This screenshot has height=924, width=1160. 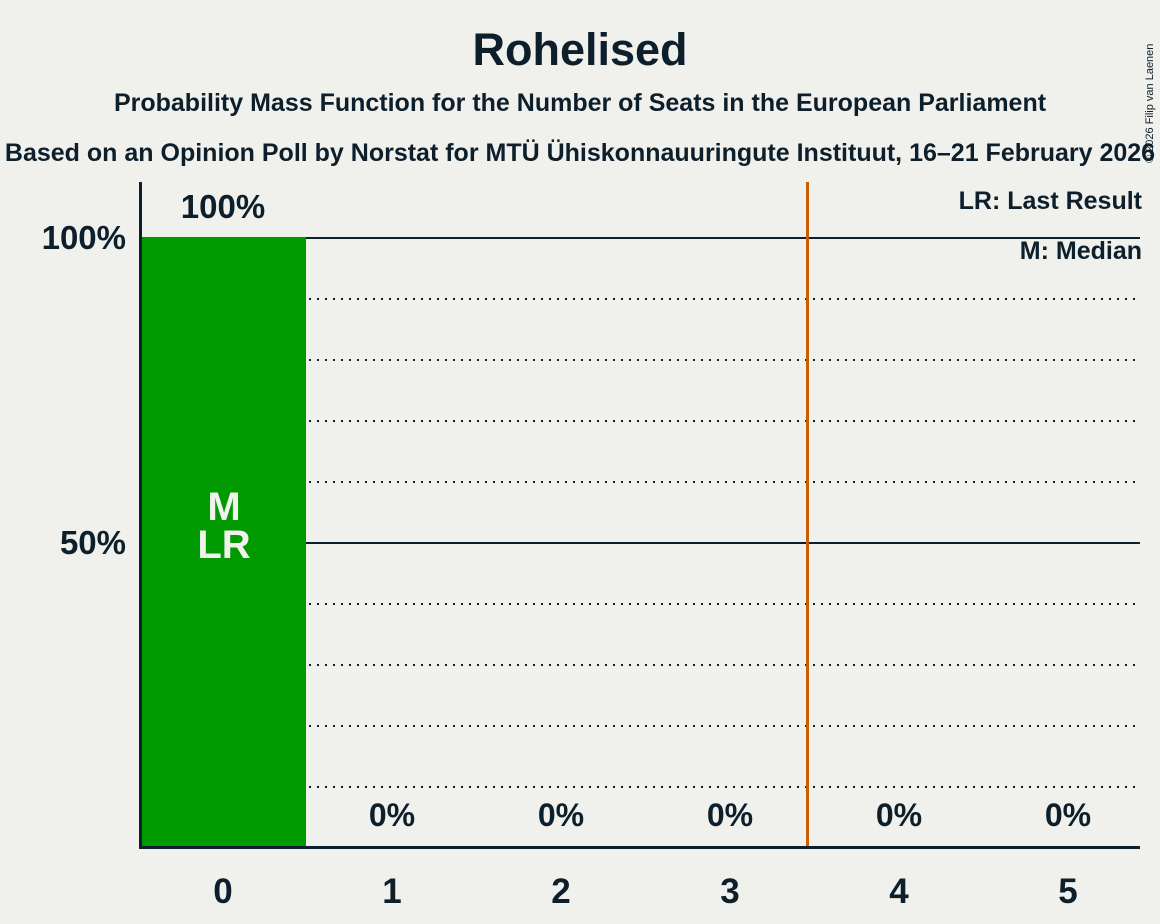 What do you see at coordinates (1050, 201) in the screenshot?
I see `legend-last-result: LR: Last Result` at bounding box center [1050, 201].